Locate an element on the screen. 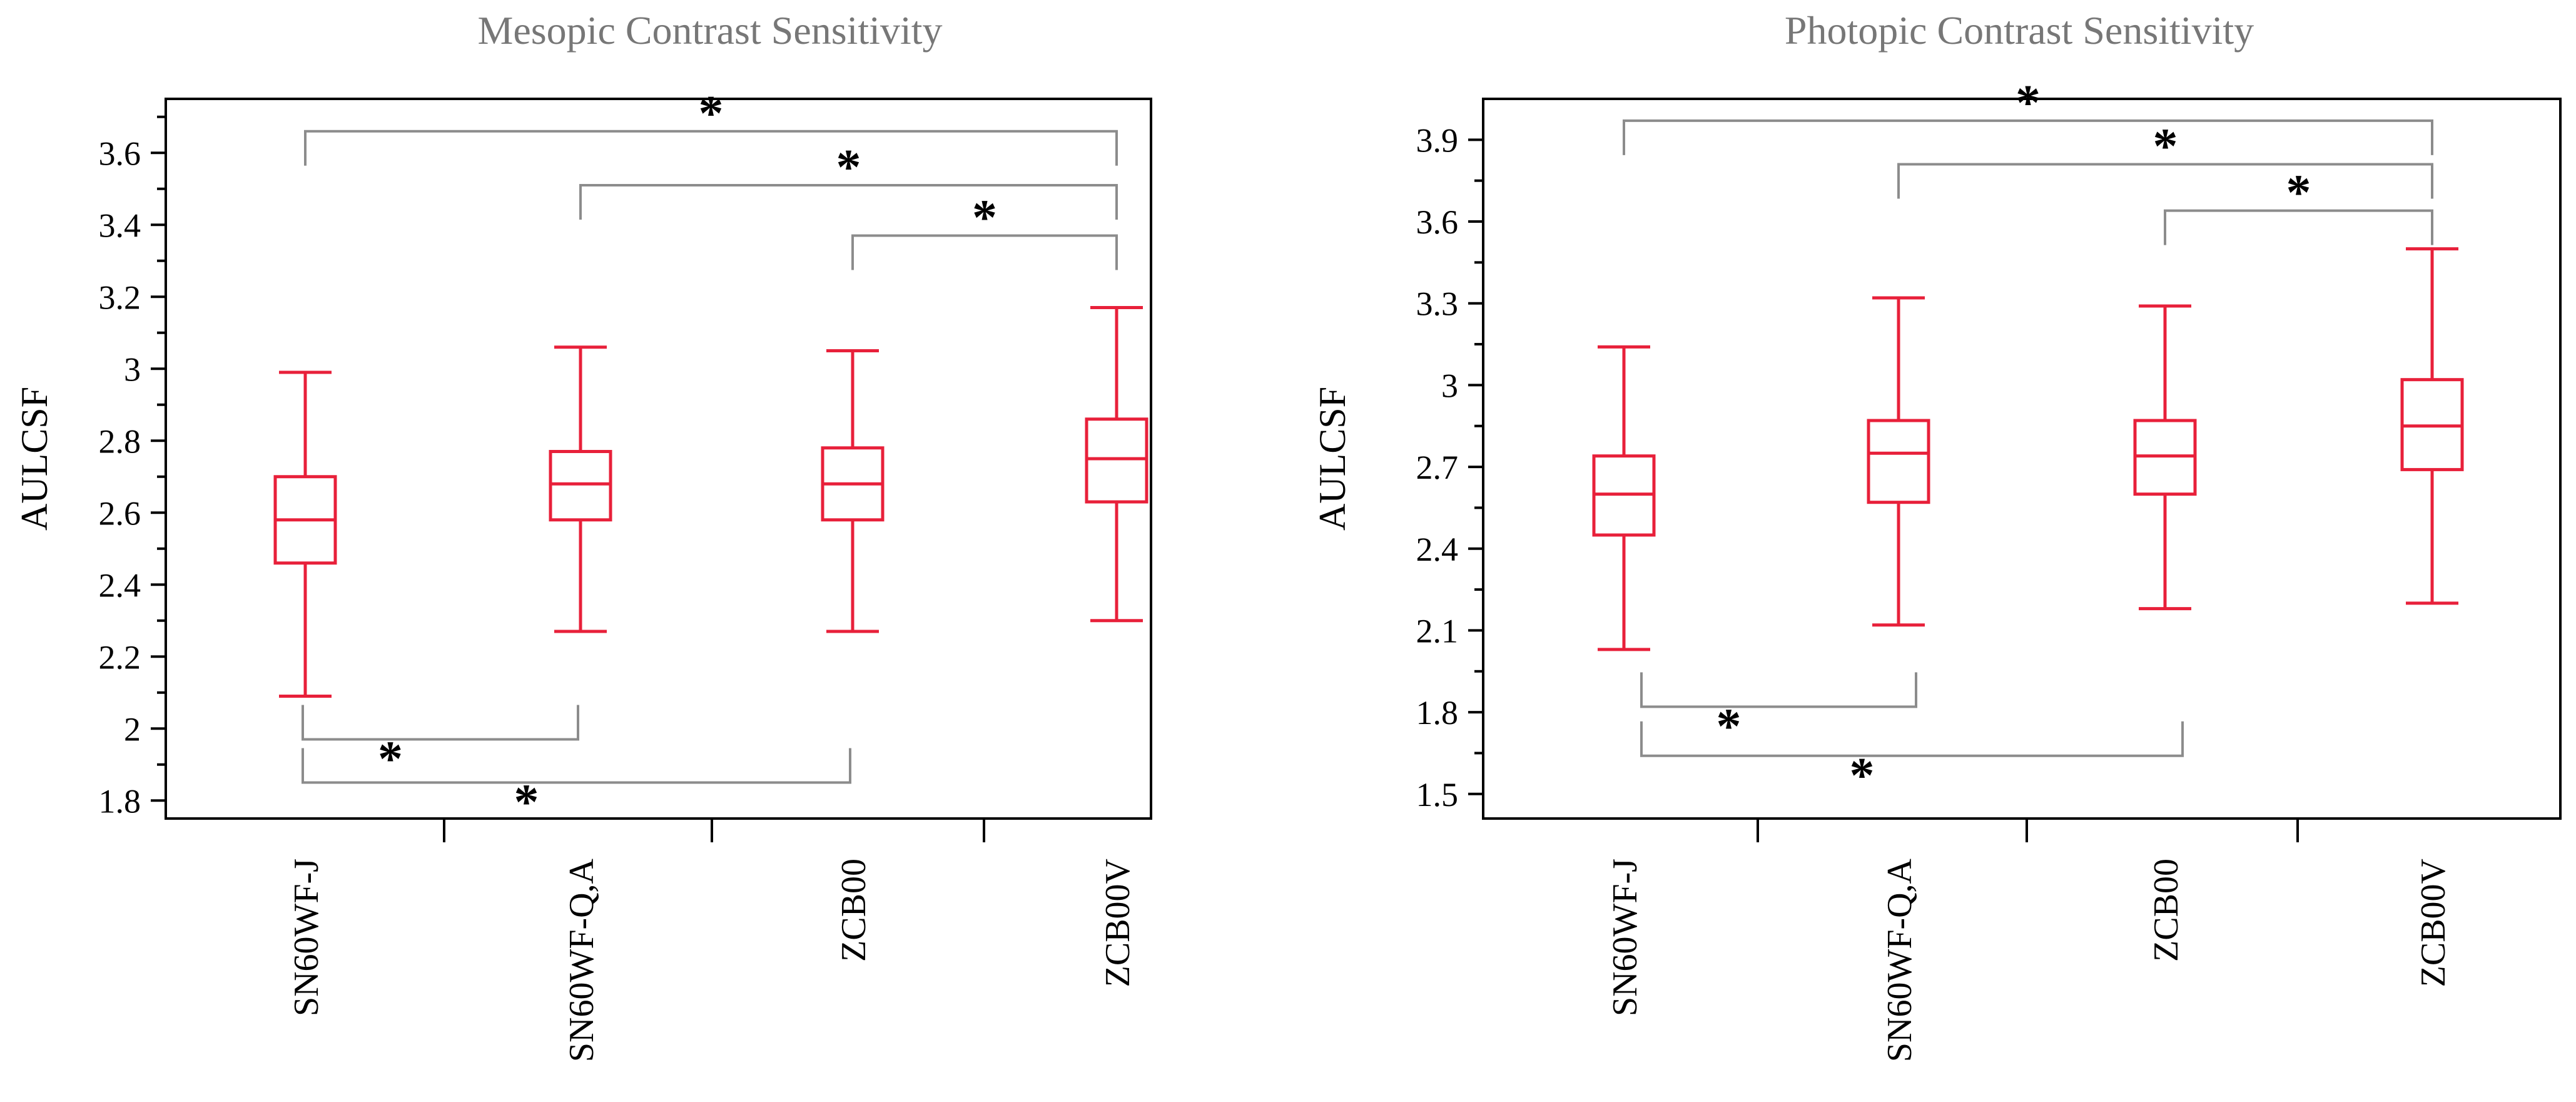 This screenshot has height=1102, width=2576. y-tick-label: 2.8 is located at coordinates (120, 441).